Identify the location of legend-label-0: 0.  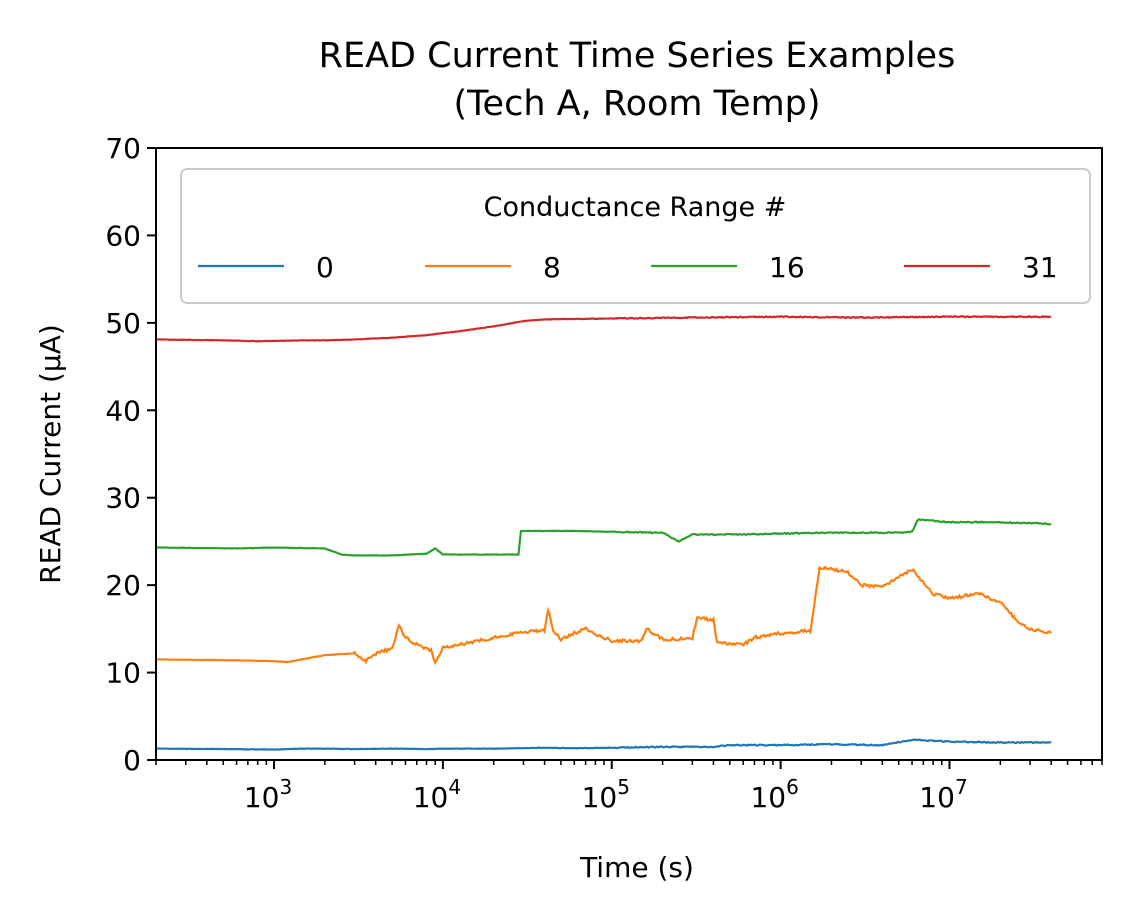
(325, 267).